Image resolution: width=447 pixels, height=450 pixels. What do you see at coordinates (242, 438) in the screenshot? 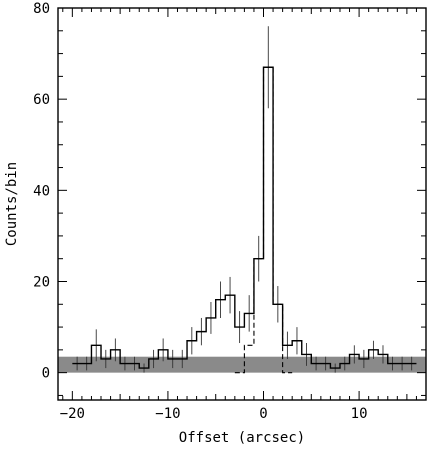
I see `x-axis-label: Offset (arcsec)` at bounding box center [242, 438].